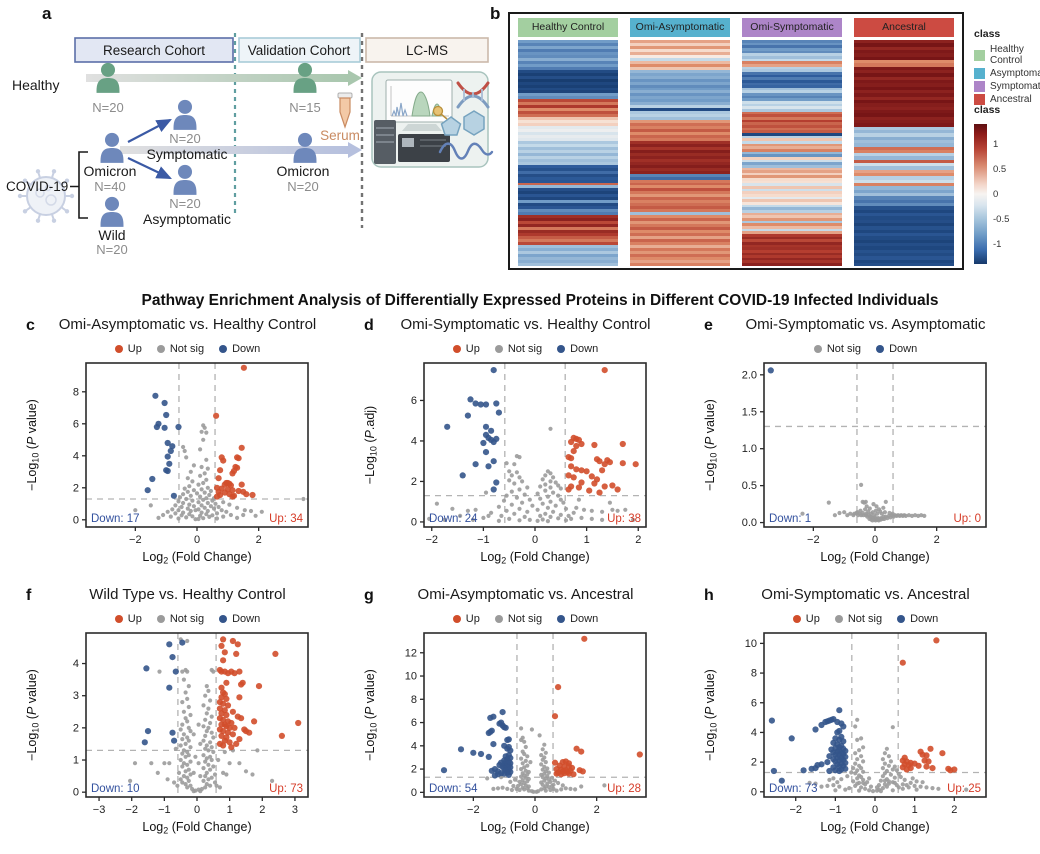  What do you see at coordinates (107, 107) in the screenshot?
I see `healthy-n-label: N=20` at bounding box center [107, 107].